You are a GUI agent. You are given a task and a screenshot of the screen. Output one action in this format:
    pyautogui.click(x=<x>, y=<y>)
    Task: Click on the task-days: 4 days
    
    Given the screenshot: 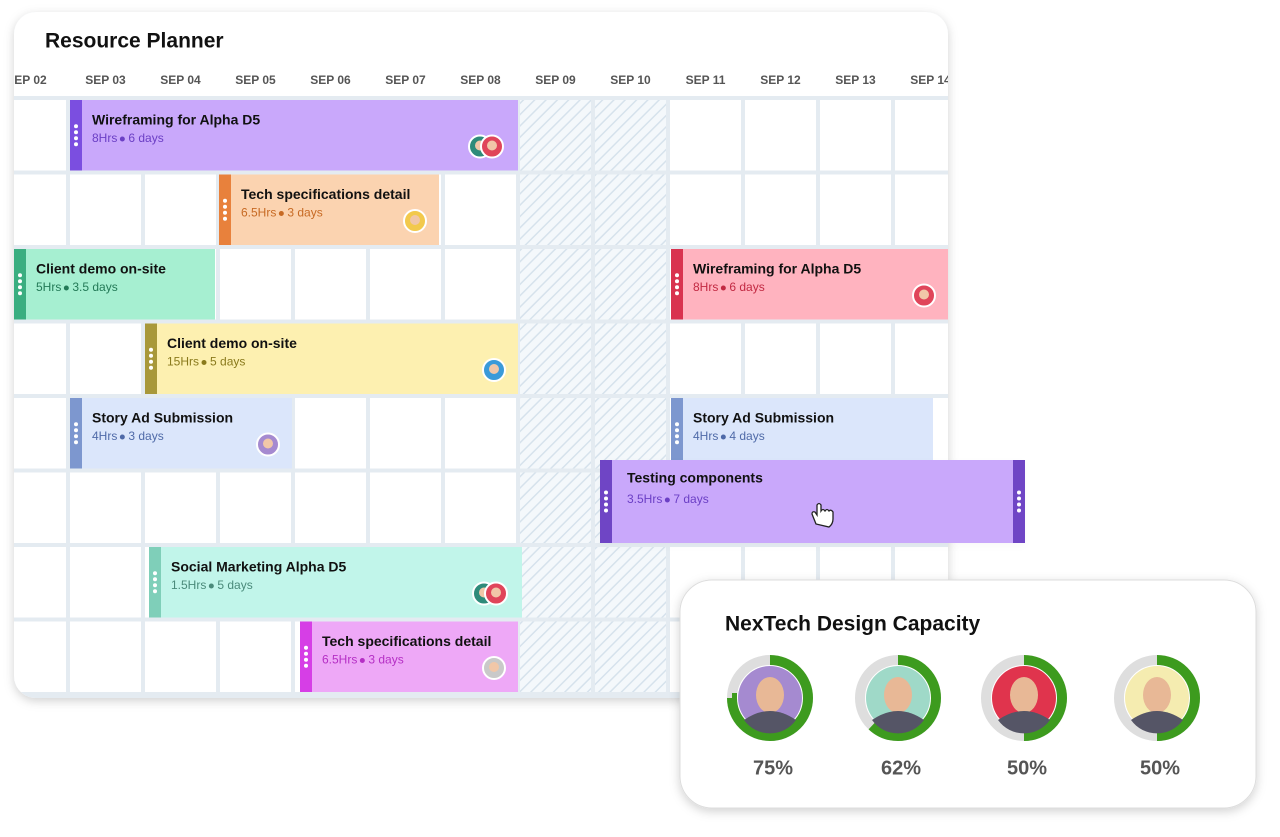 What is the action you would take?
    pyautogui.click(x=746, y=436)
    